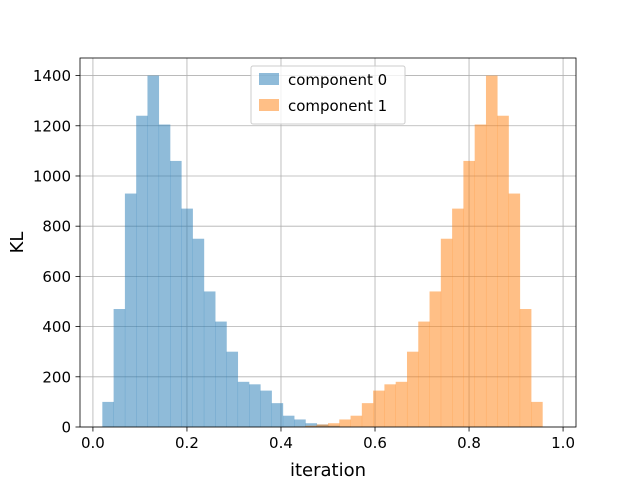 The image size is (640, 480). What do you see at coordinates (56, 327) in the screenshot?
I see `y-tick-label: 400` at bounding box center [56, 327].